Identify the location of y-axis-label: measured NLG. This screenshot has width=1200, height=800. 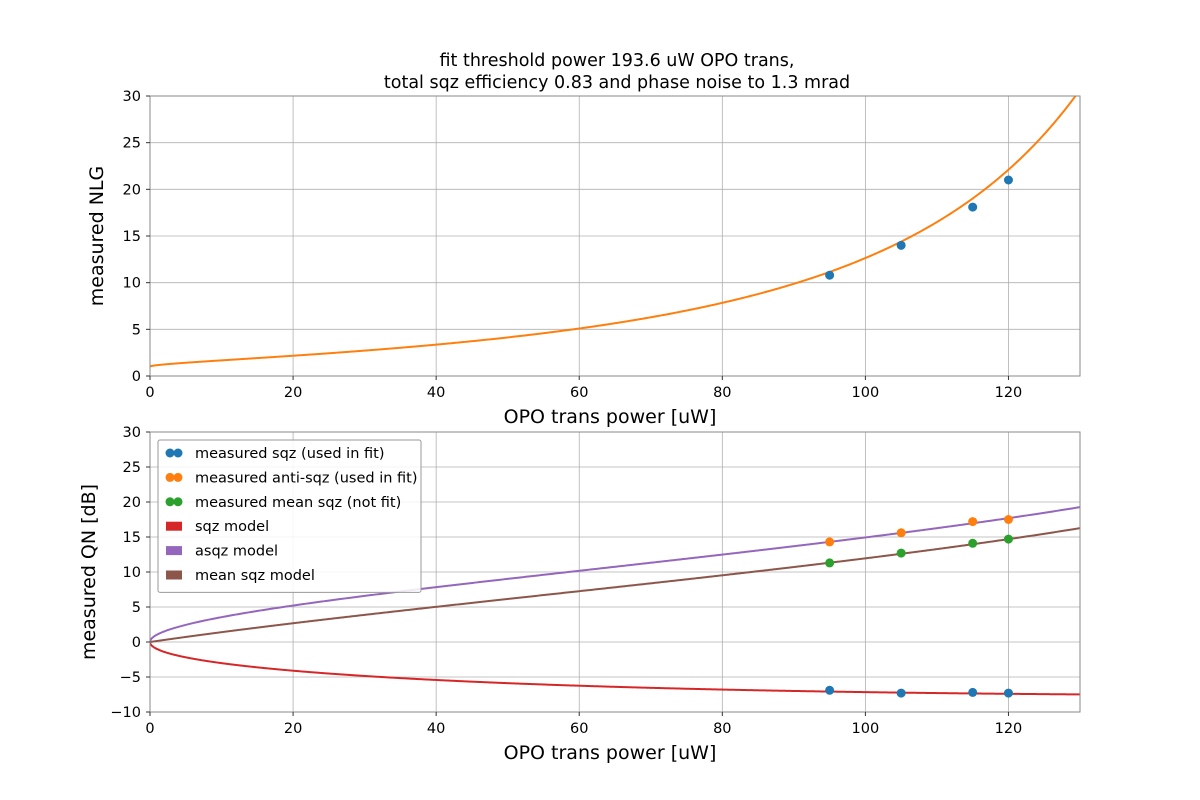
(97, 236).